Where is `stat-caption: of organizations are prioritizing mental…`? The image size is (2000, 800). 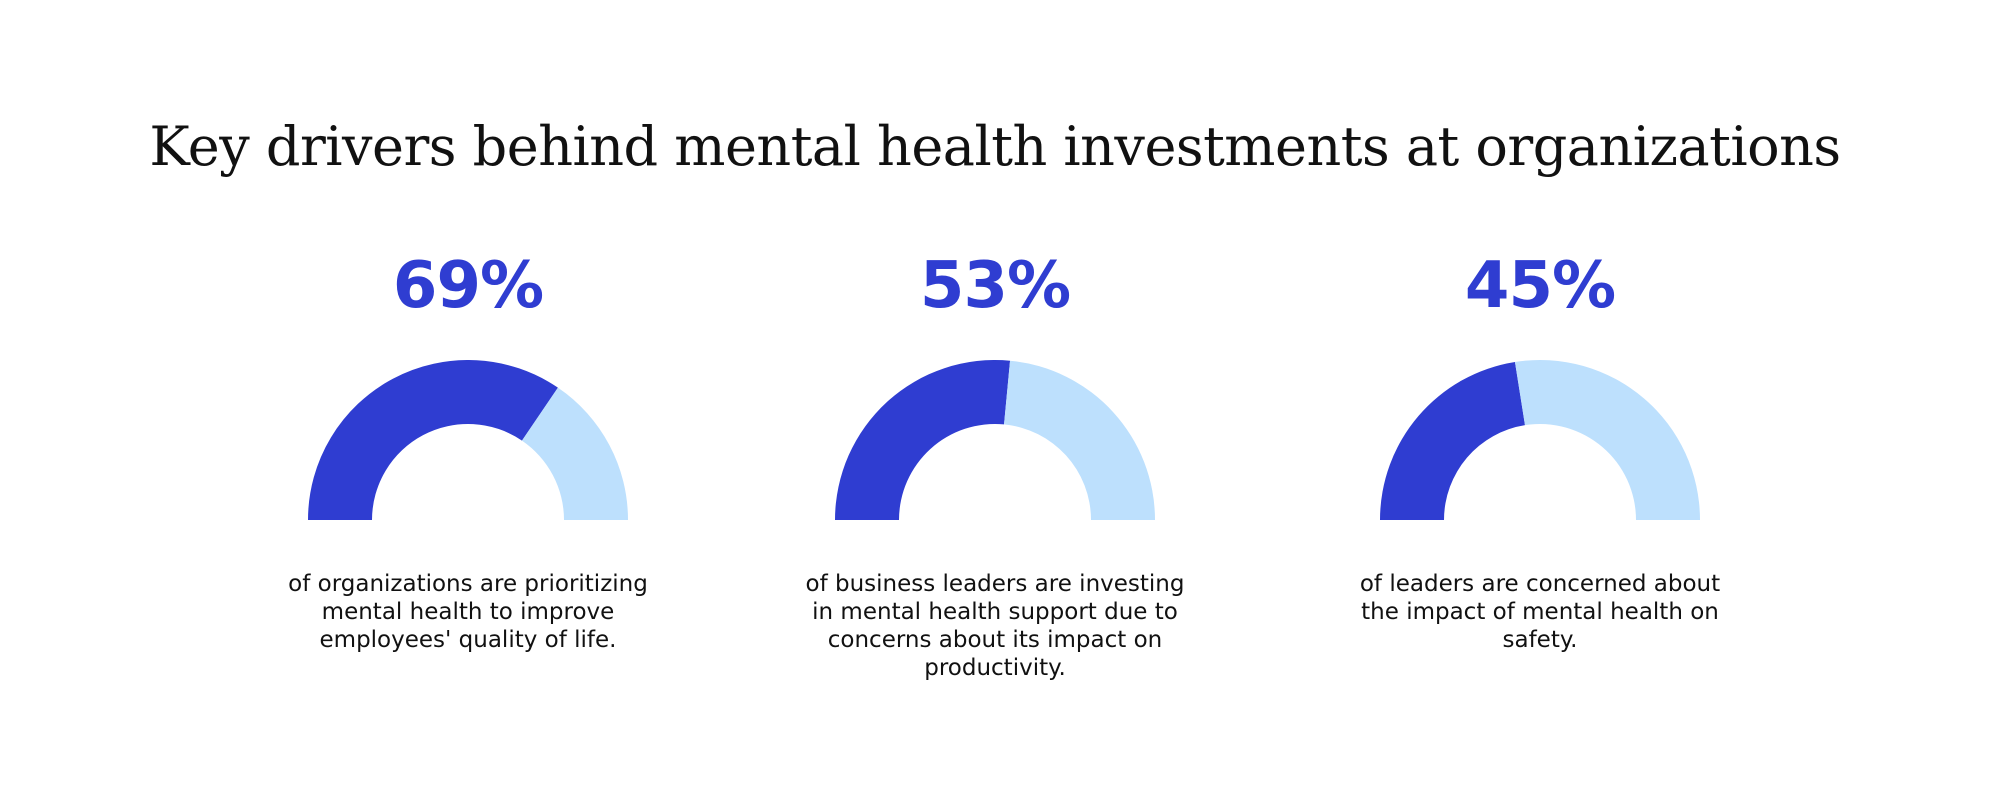 stat-caption: of organizations are prioritizing mental… is located at coordinates (468, 612).